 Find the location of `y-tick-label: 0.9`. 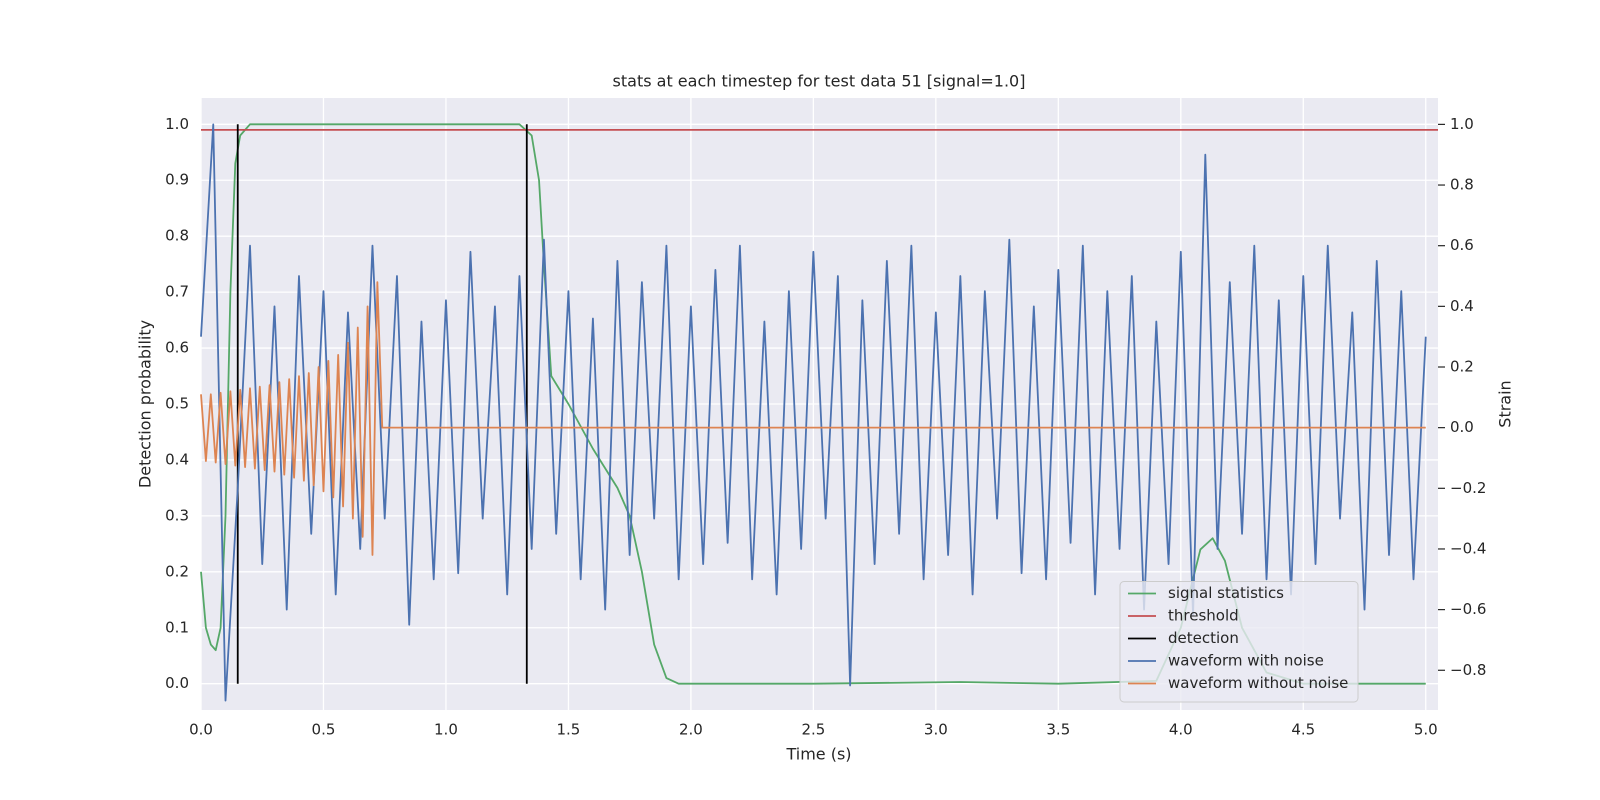

y-tick-label: 0.9 is located at coordinates (177, 180).